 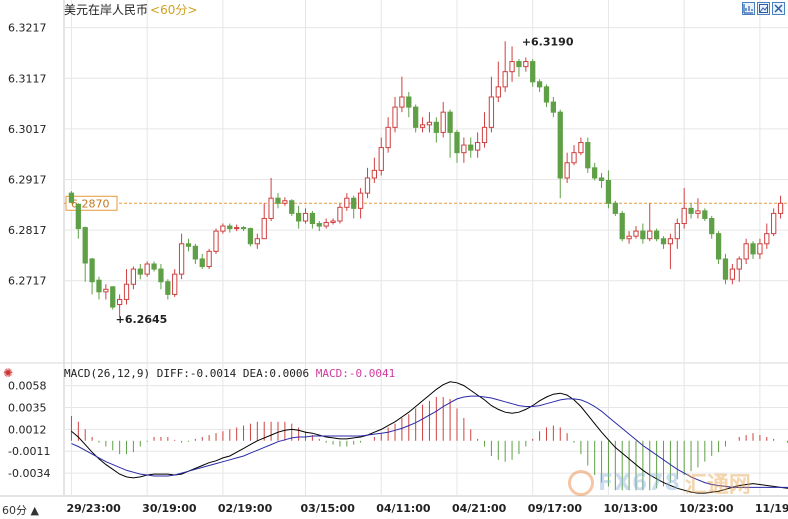 What do you see at coordinates (289, 373) in the screenshot?
I see `dea-value: 0.0006` at bounding box center [289, 373].